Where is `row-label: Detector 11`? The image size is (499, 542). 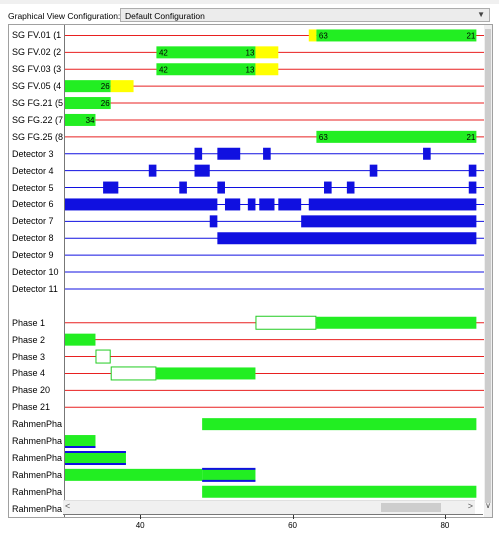 row-label: Detector 11 is located at coordinates (35, 288).